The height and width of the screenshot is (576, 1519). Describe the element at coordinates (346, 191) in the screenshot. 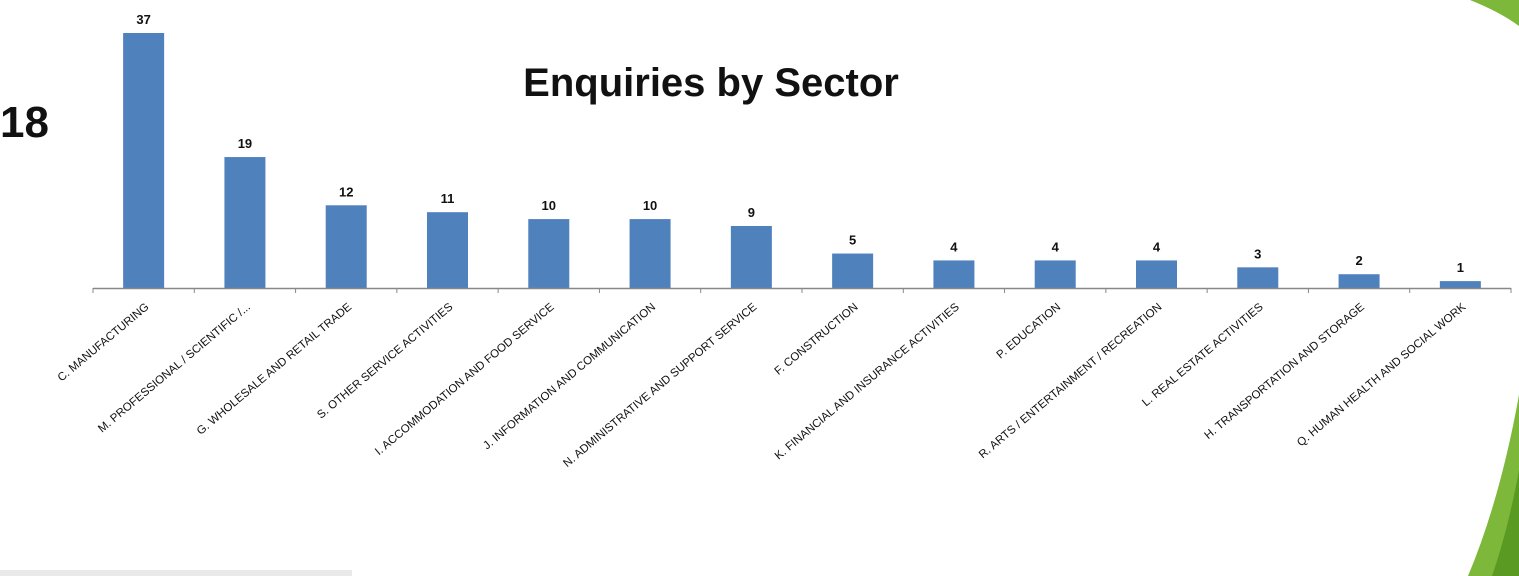

I see `bar-value-label: 12` at that location.